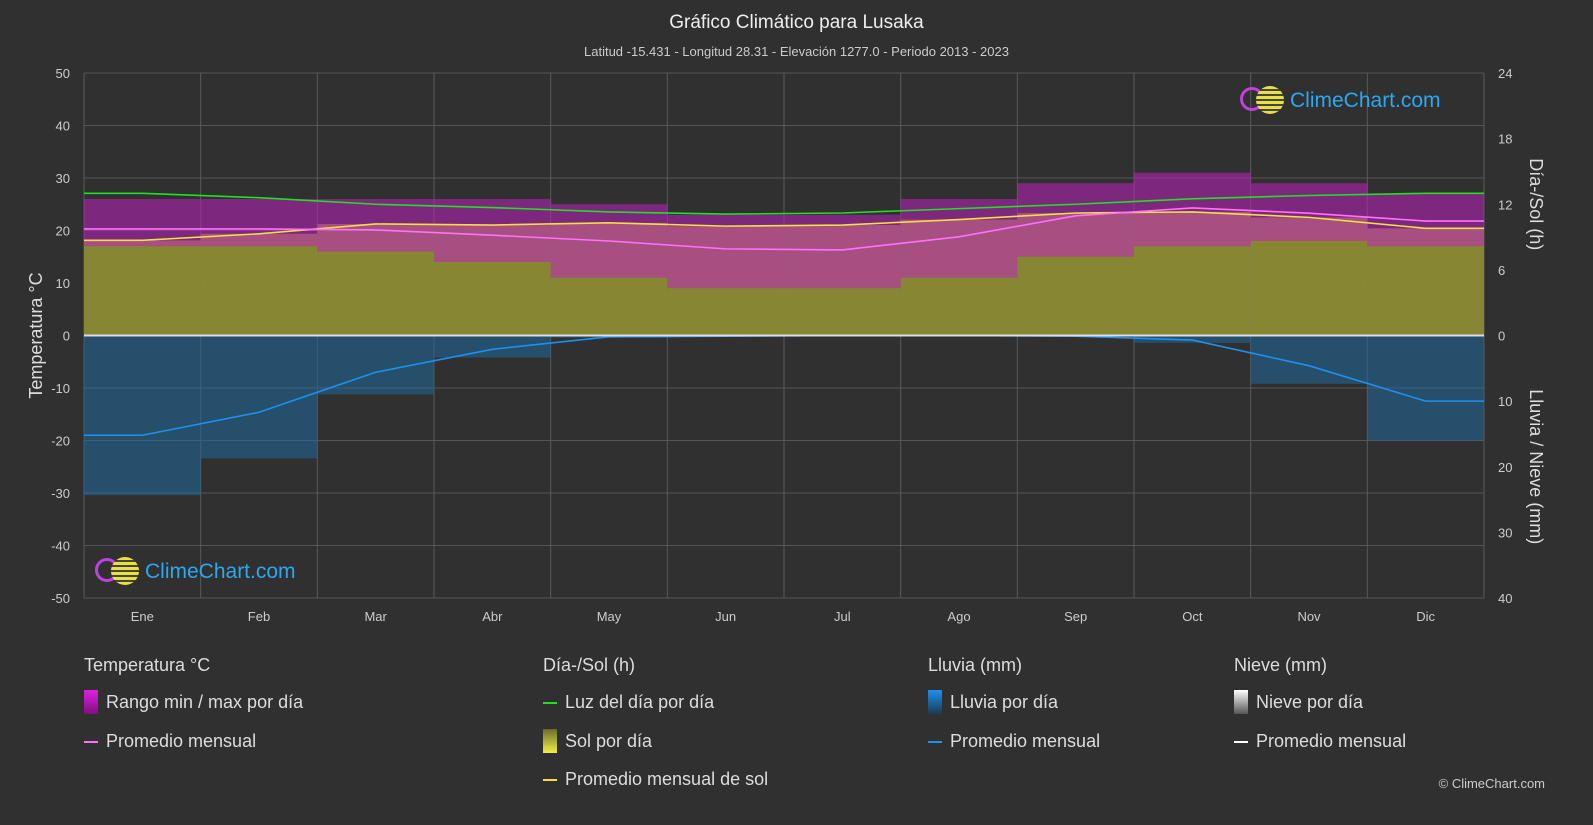 The image size is (1593, 825). I want to click on y-left-tick: 20, so click(63, 231).